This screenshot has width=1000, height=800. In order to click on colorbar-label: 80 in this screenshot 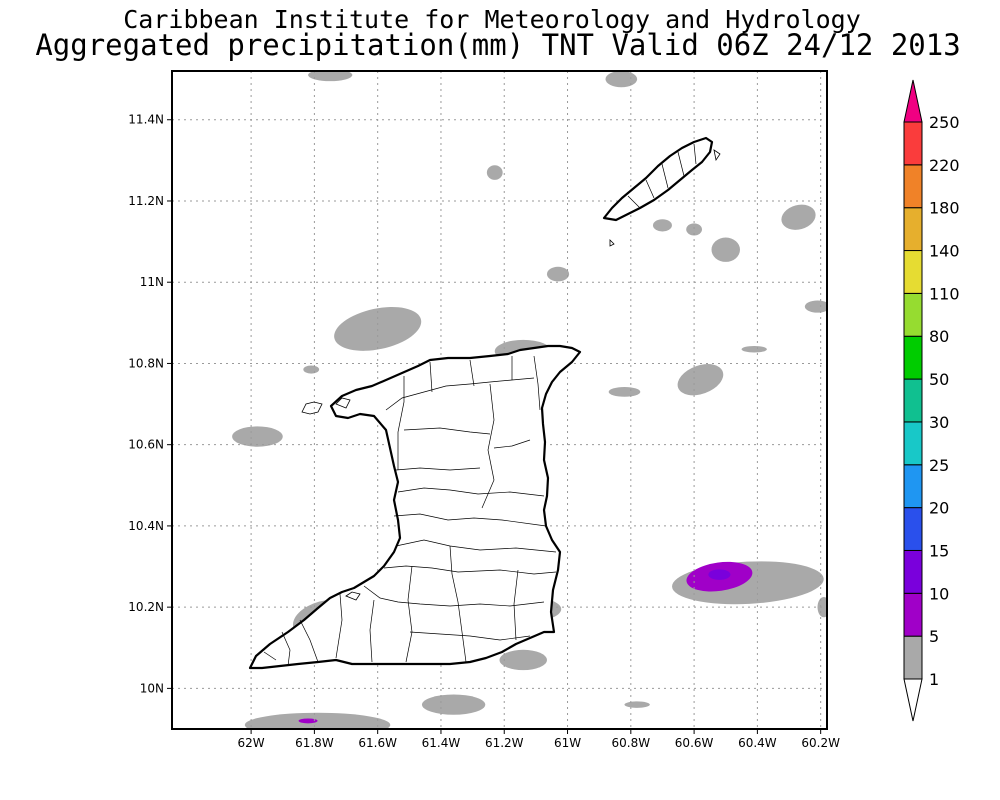, I will do `click(939, 336)`.